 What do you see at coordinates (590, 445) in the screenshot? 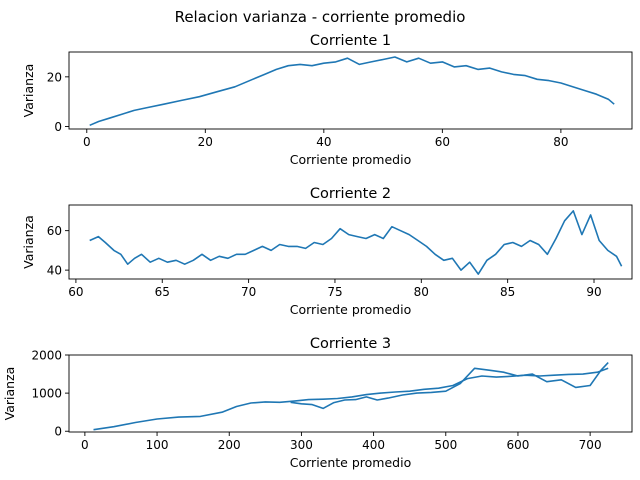
I see `x-tick-label: 700` at bounding box center [590, 445].